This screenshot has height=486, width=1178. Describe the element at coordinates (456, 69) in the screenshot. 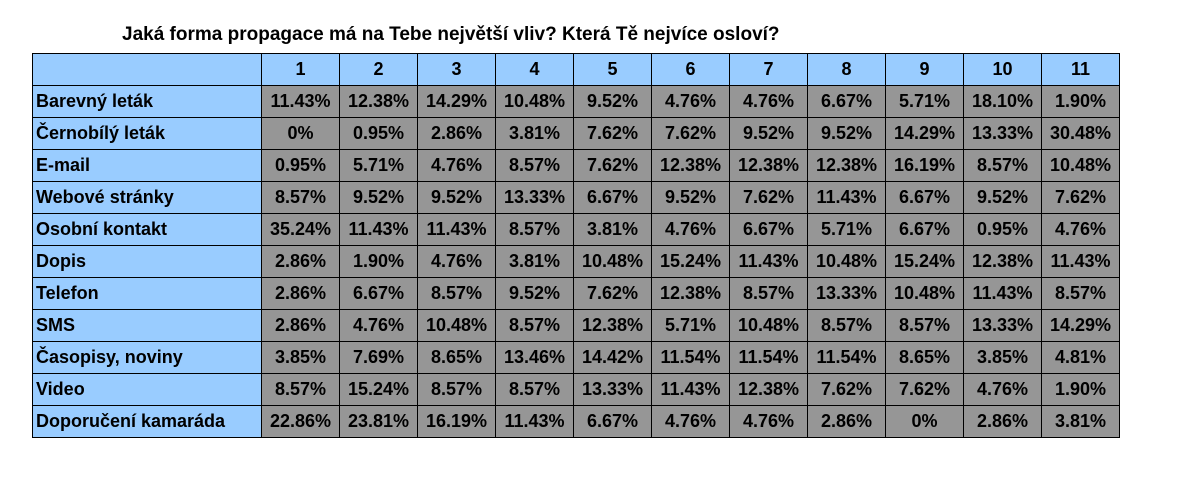

I see `column-header: 3` at that location.